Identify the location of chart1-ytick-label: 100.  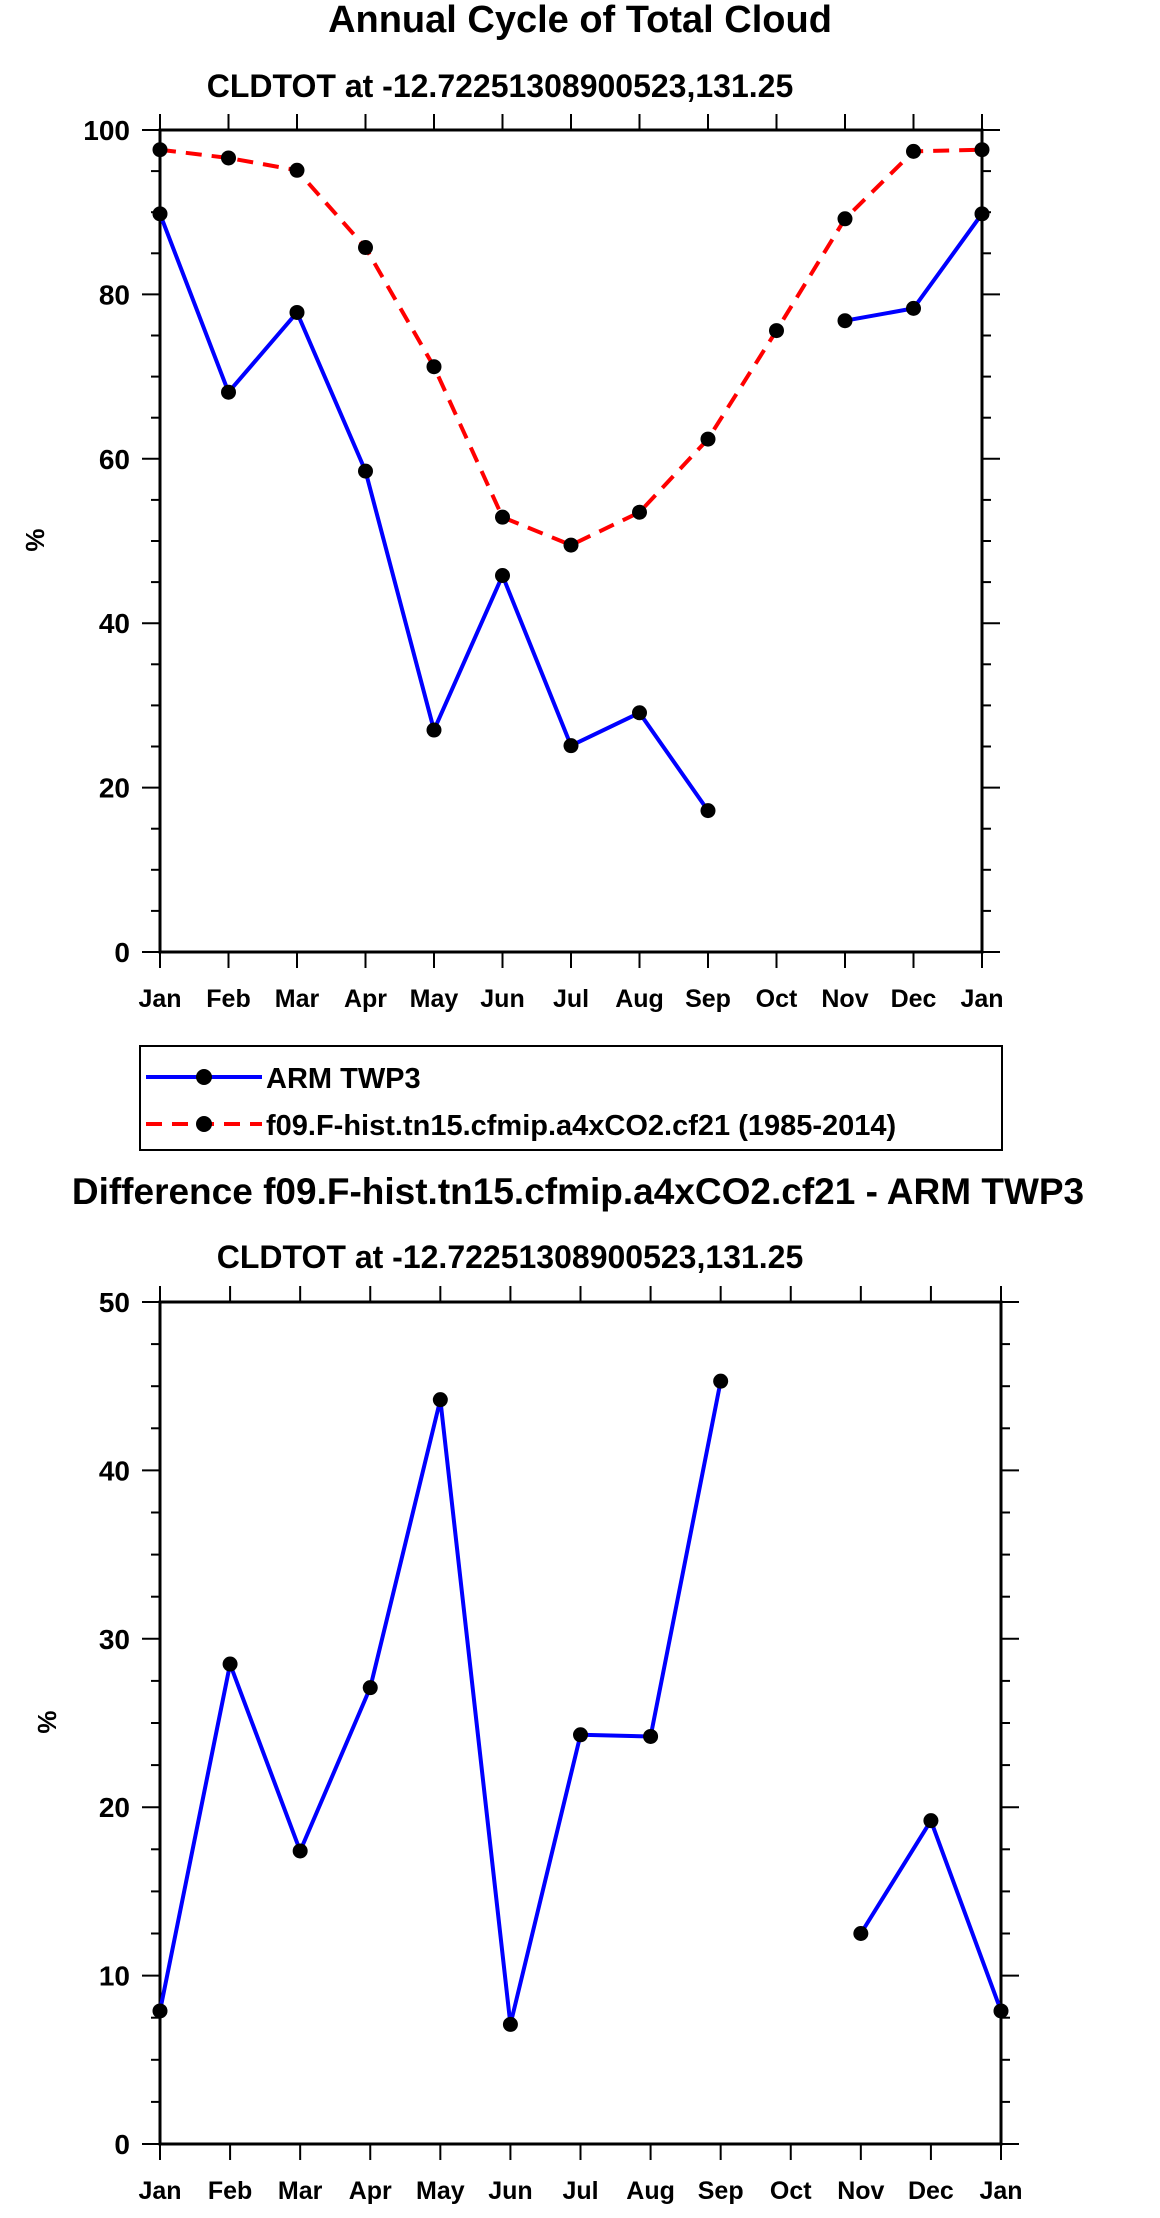
(106, 130).